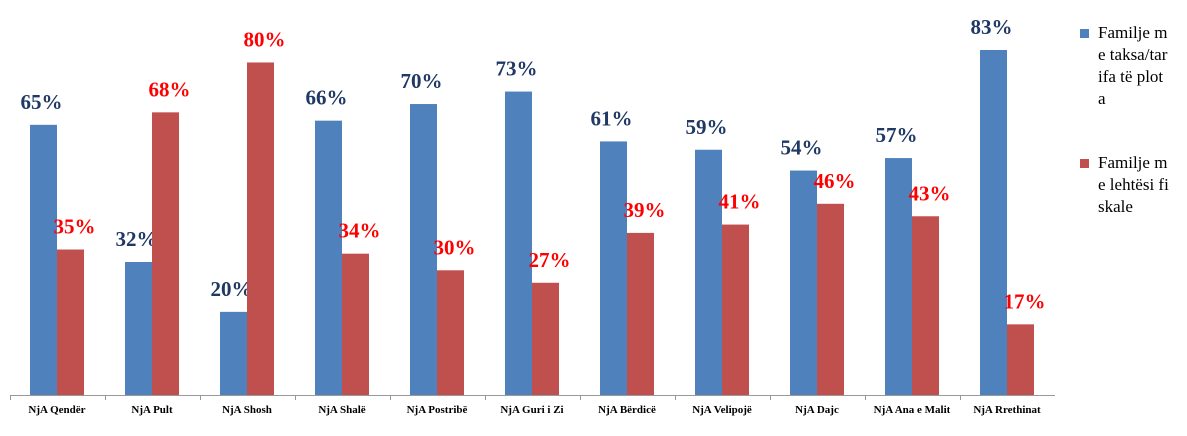 The width and height of the screenshot is (1187, 436). I want to click on x-tick-label: NjA Rrethinat, so click(1007, 410).